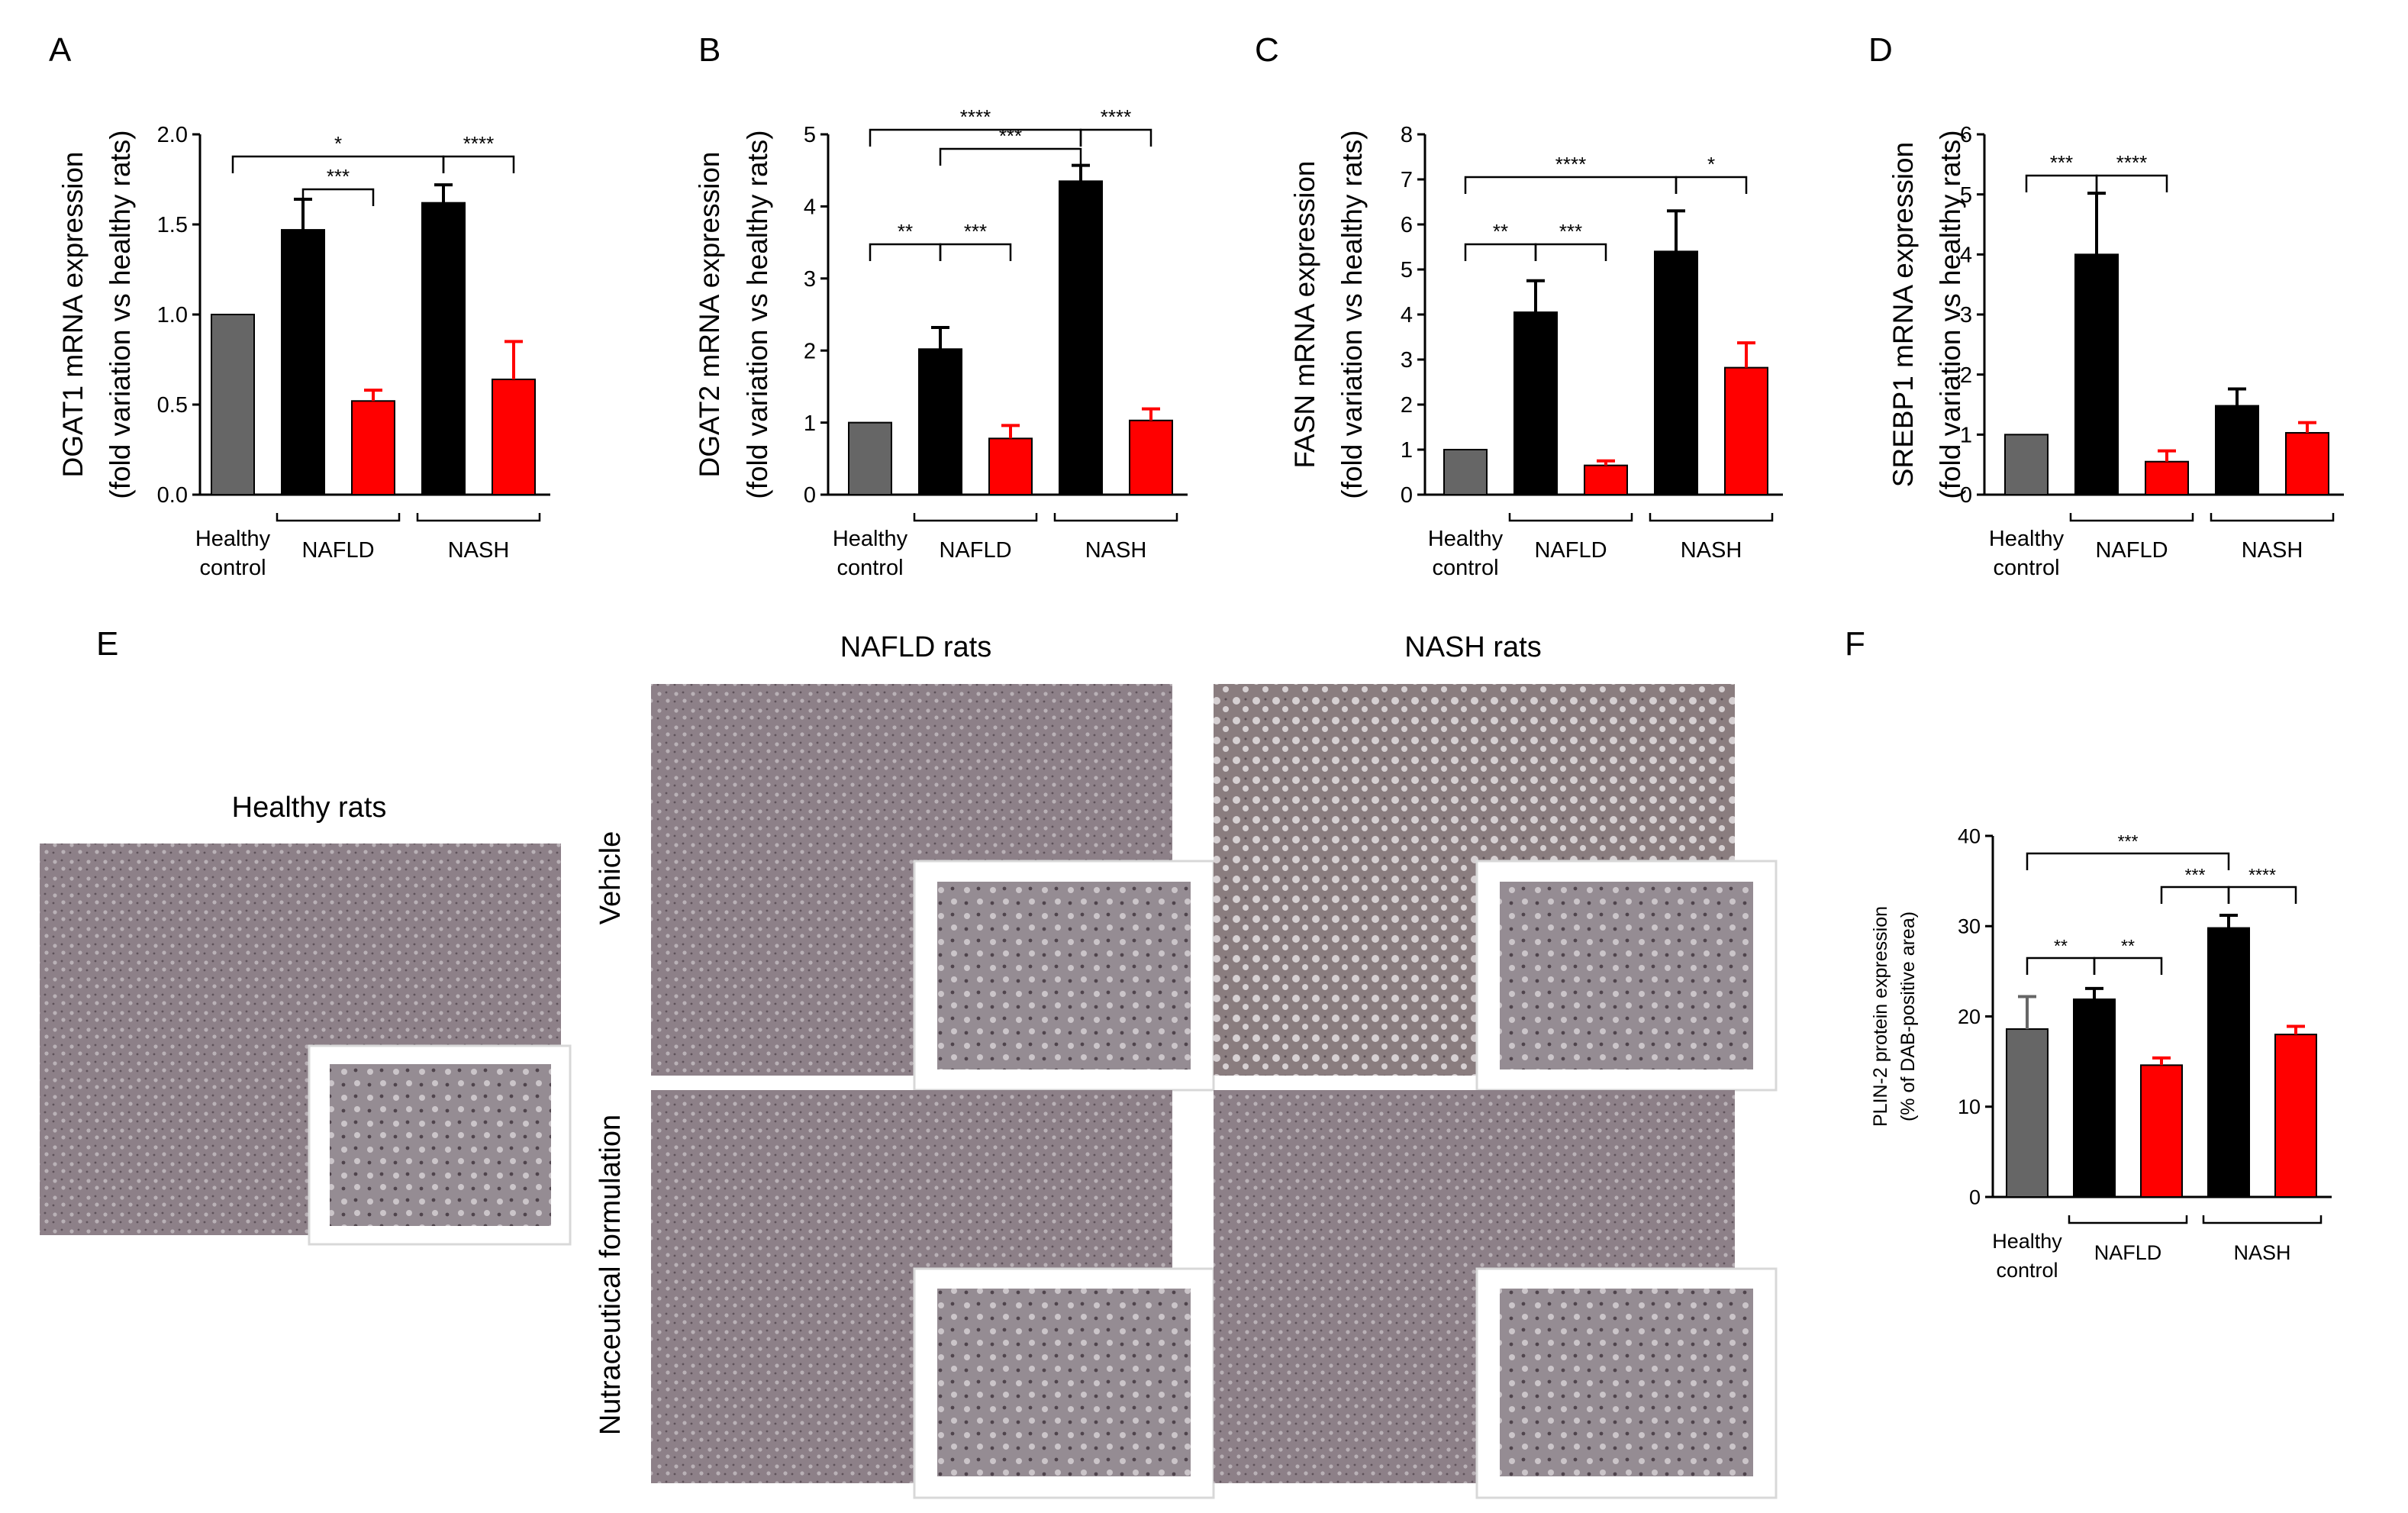  Describe the element at coordinates (73, 315) in the screenshot. I see `y-axis-label: DGAT1 mRNA expression` at that location.